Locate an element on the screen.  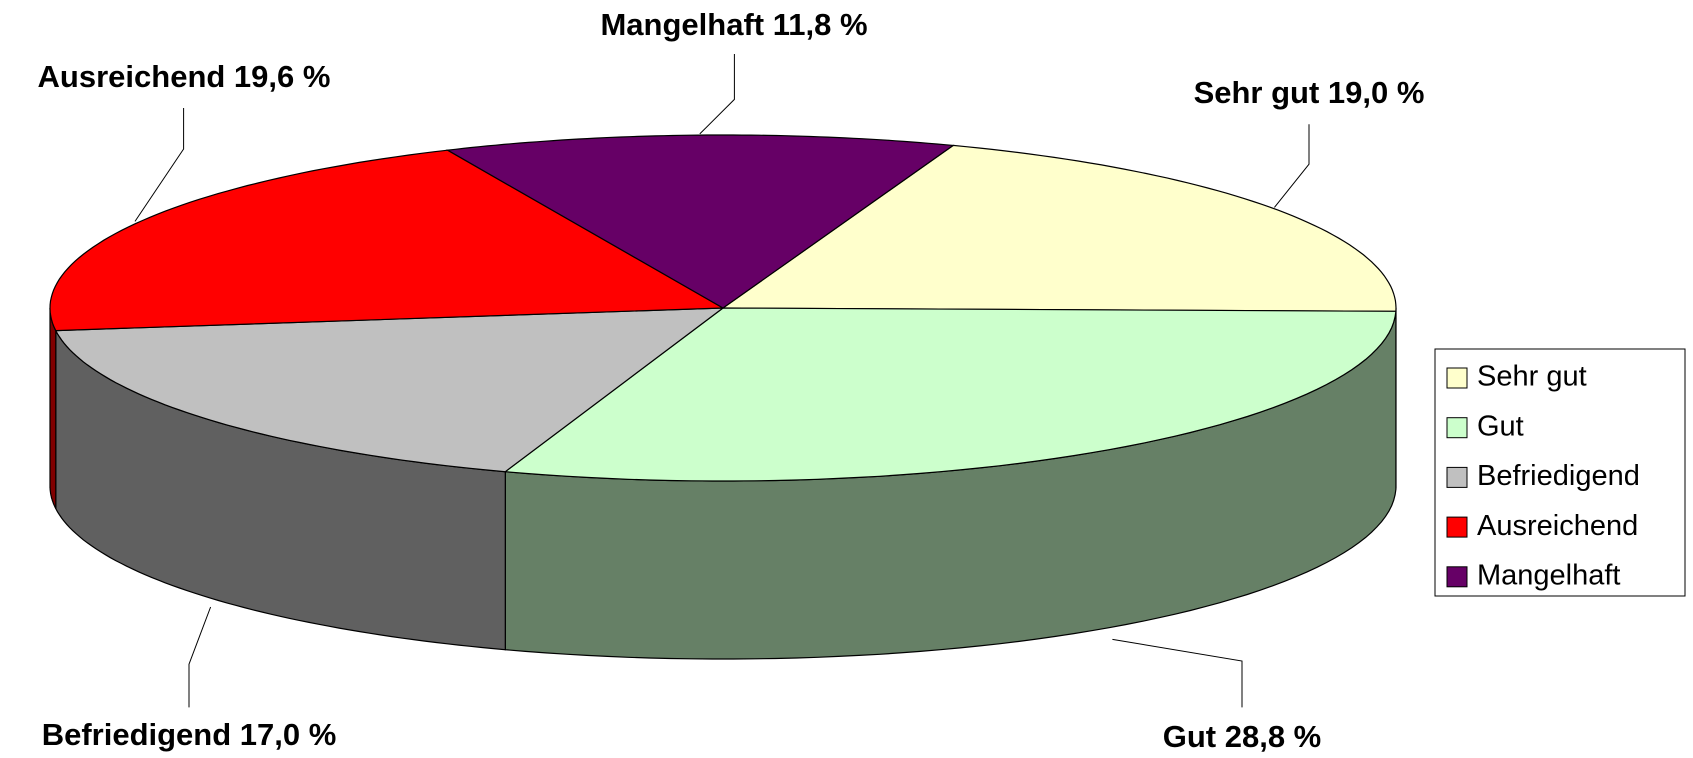
legend-label: Befriedigend is located at coordinates (1558, 476).